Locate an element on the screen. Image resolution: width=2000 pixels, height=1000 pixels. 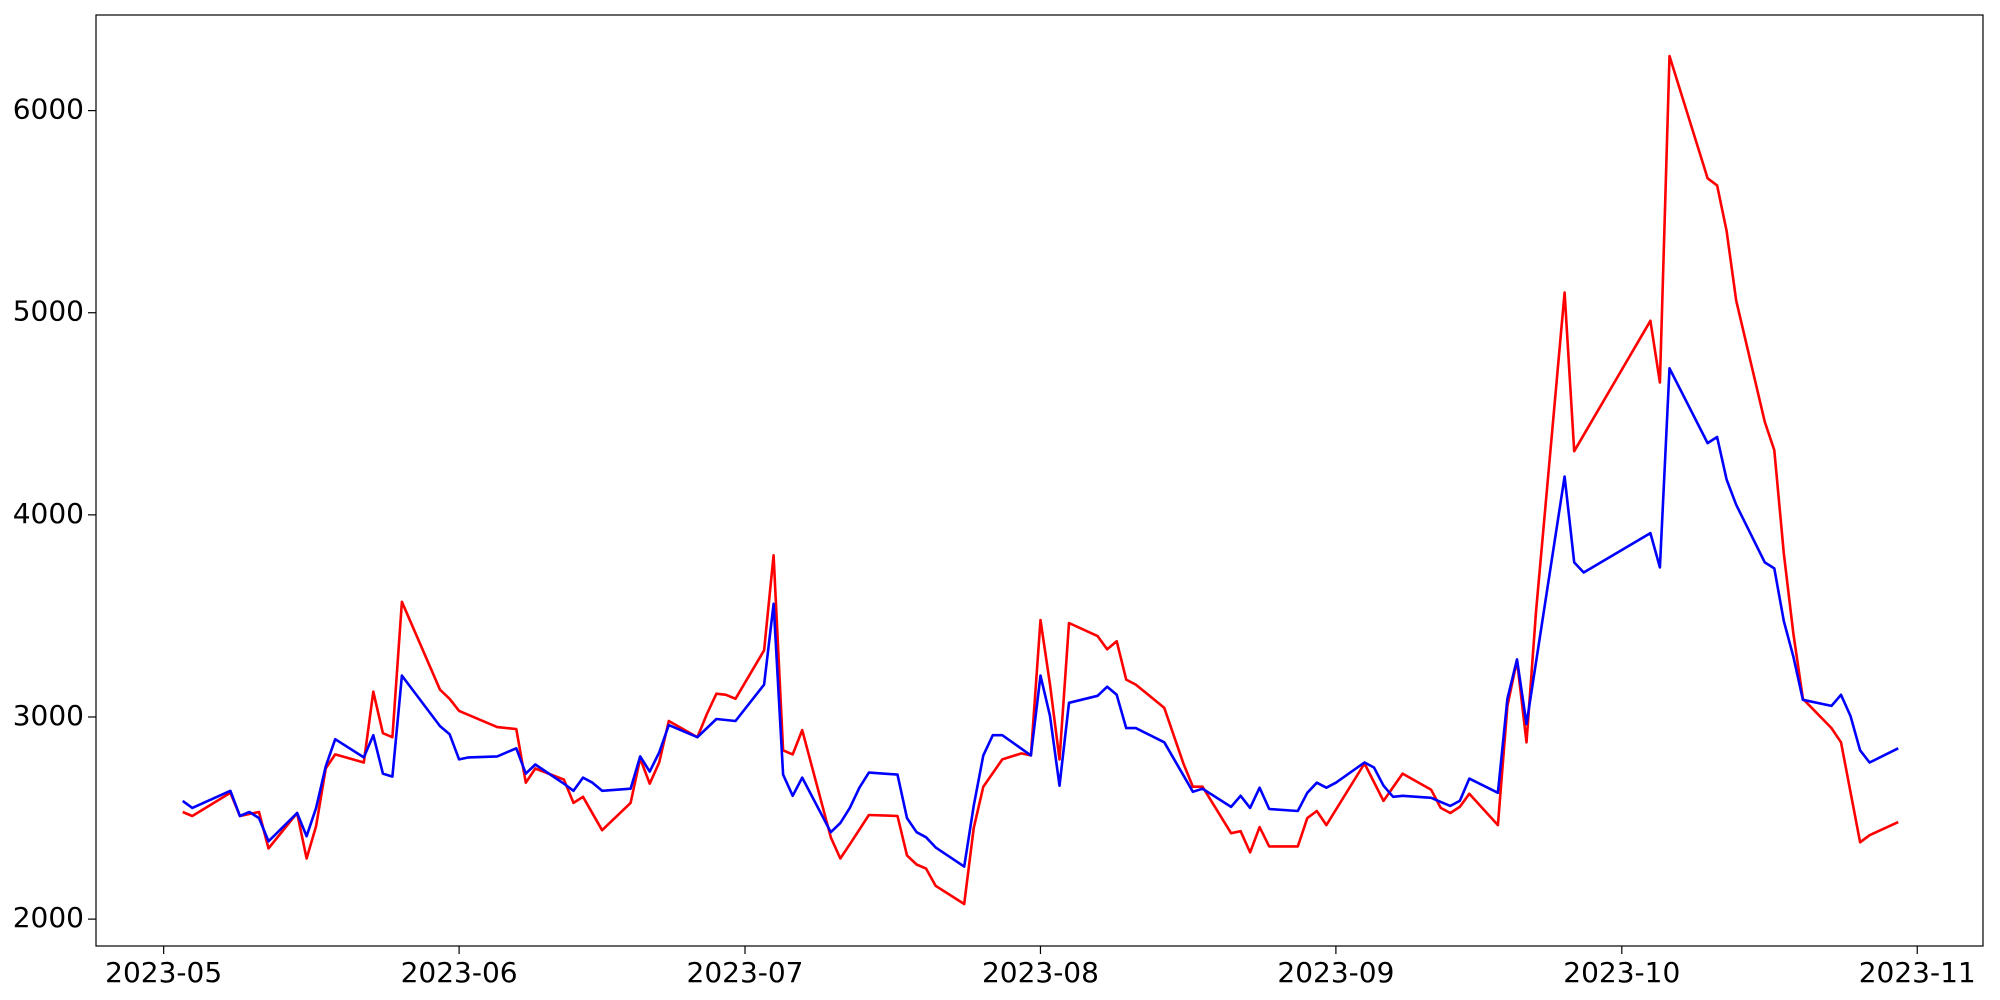
x-tick-label: 2023-09 is located at coordinates (1335, 972).